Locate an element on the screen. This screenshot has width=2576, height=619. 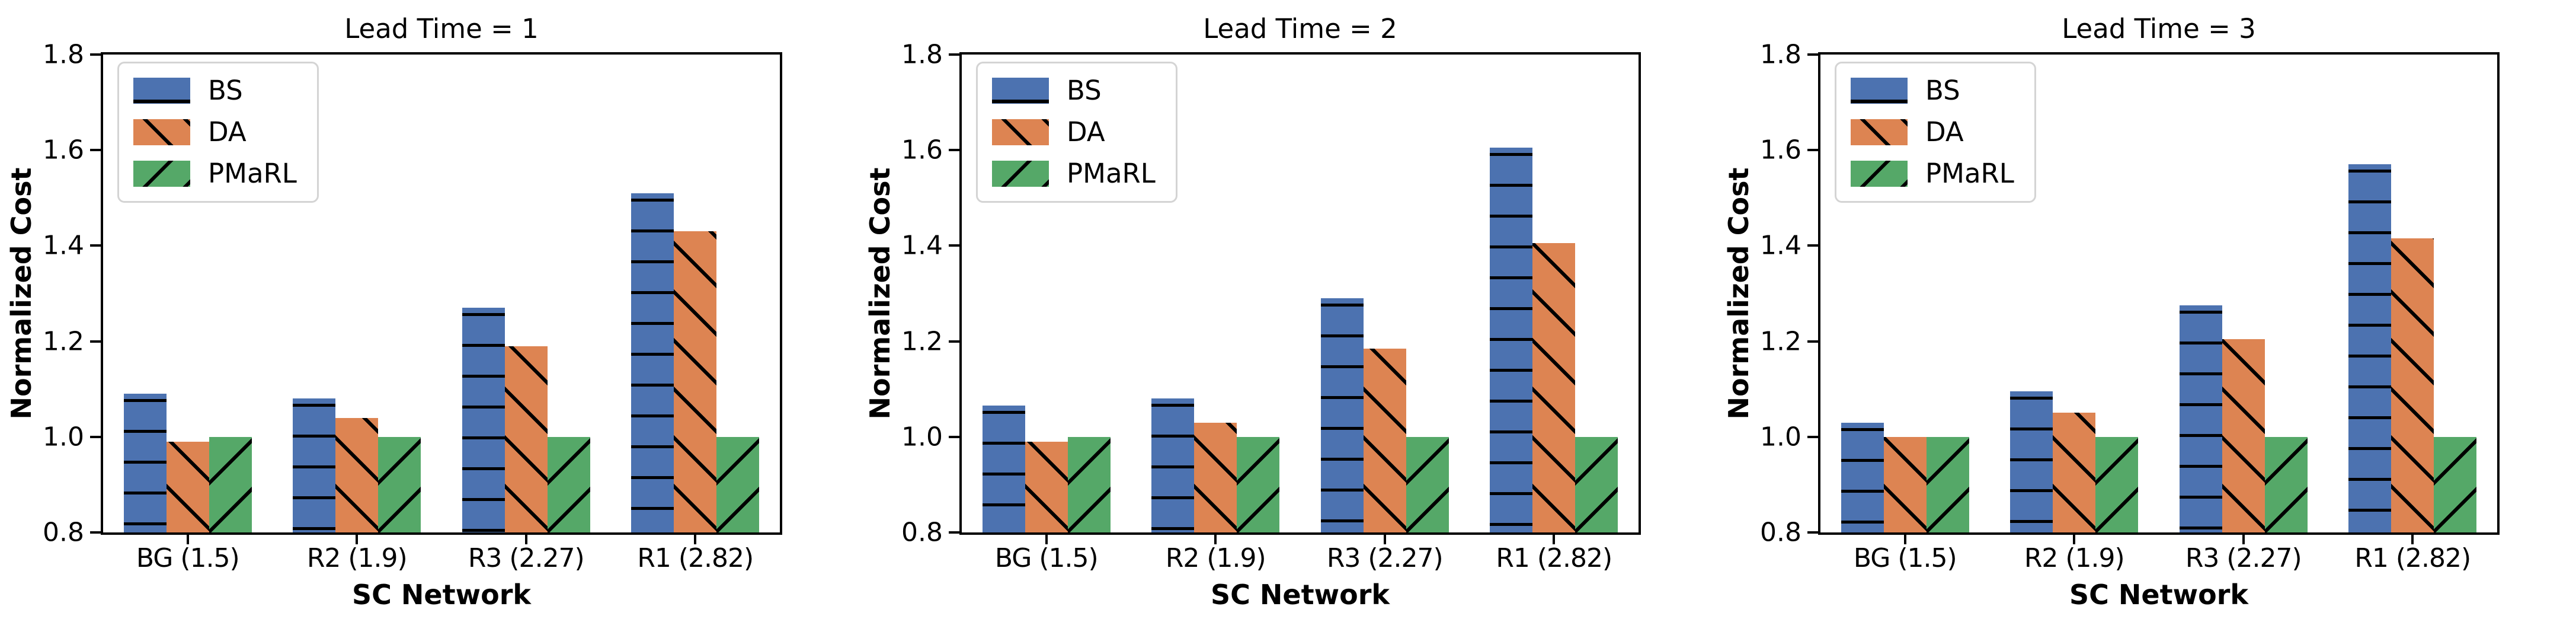
y-tick-label: 1.4 is located at coordinates (922, 245).